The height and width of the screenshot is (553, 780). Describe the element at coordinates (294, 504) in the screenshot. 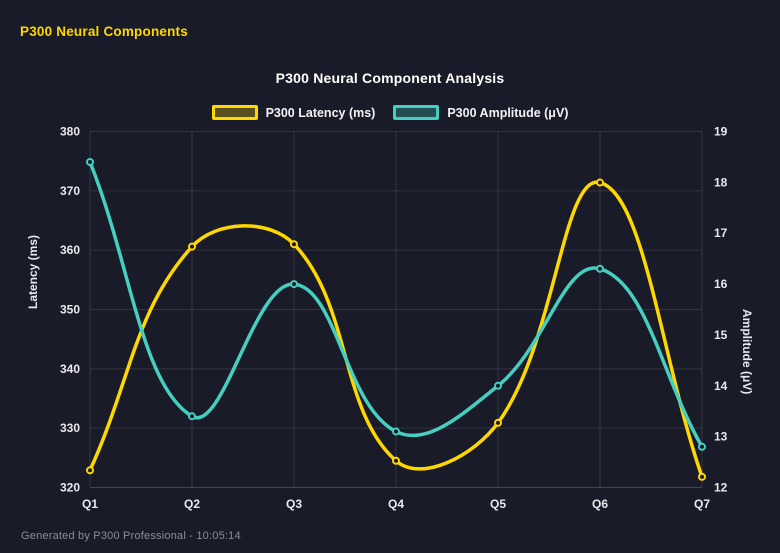

I see `x-axis-tick-label: Q3` at that location.